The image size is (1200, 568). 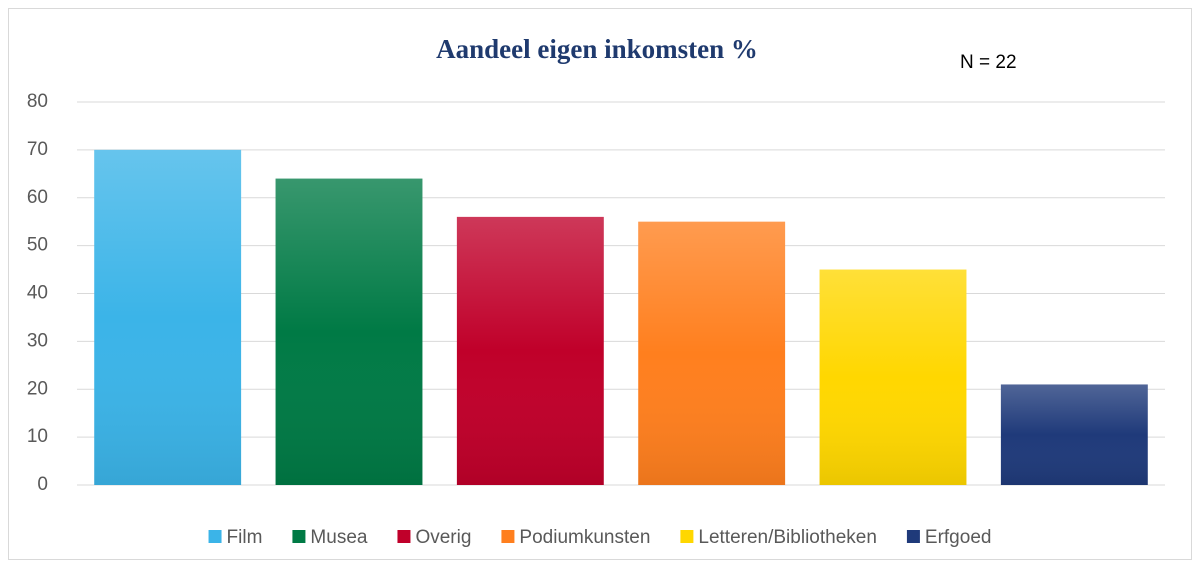 What do you see at coordinates (37, 245) in the screenshot?
I see `y-tick-label: 50` at bounding box center [37, 245].